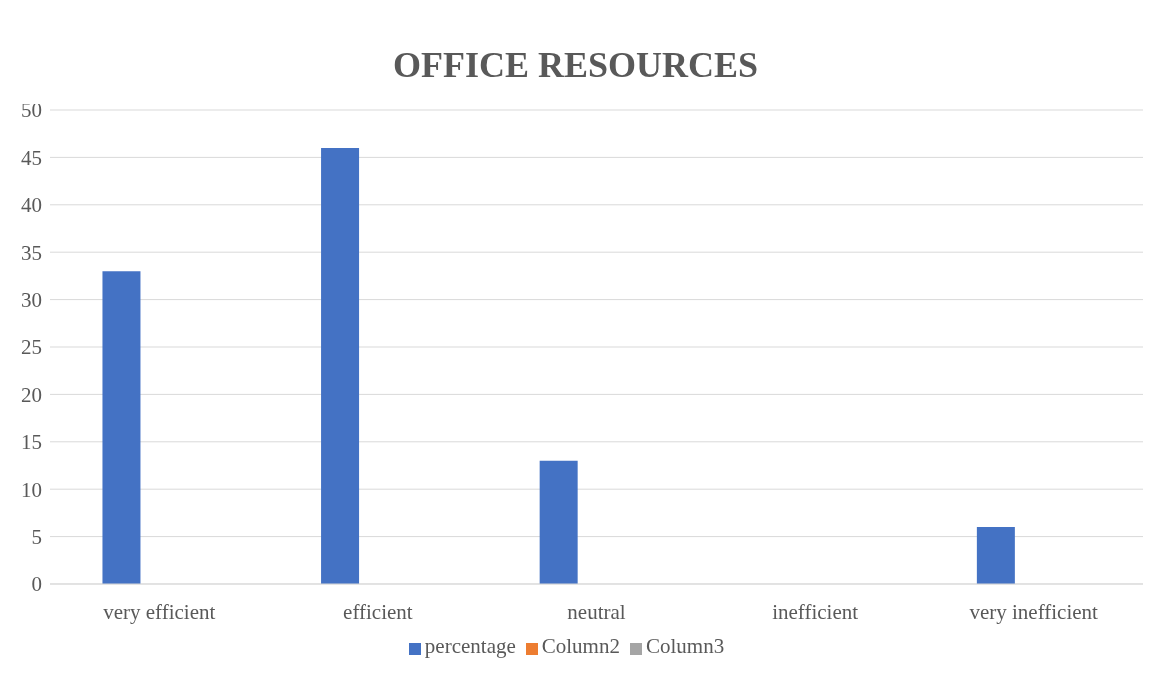 The width and height of the screenshot is (1151, 677). I want to click on y-tick-label: 25, so click(31, 347).